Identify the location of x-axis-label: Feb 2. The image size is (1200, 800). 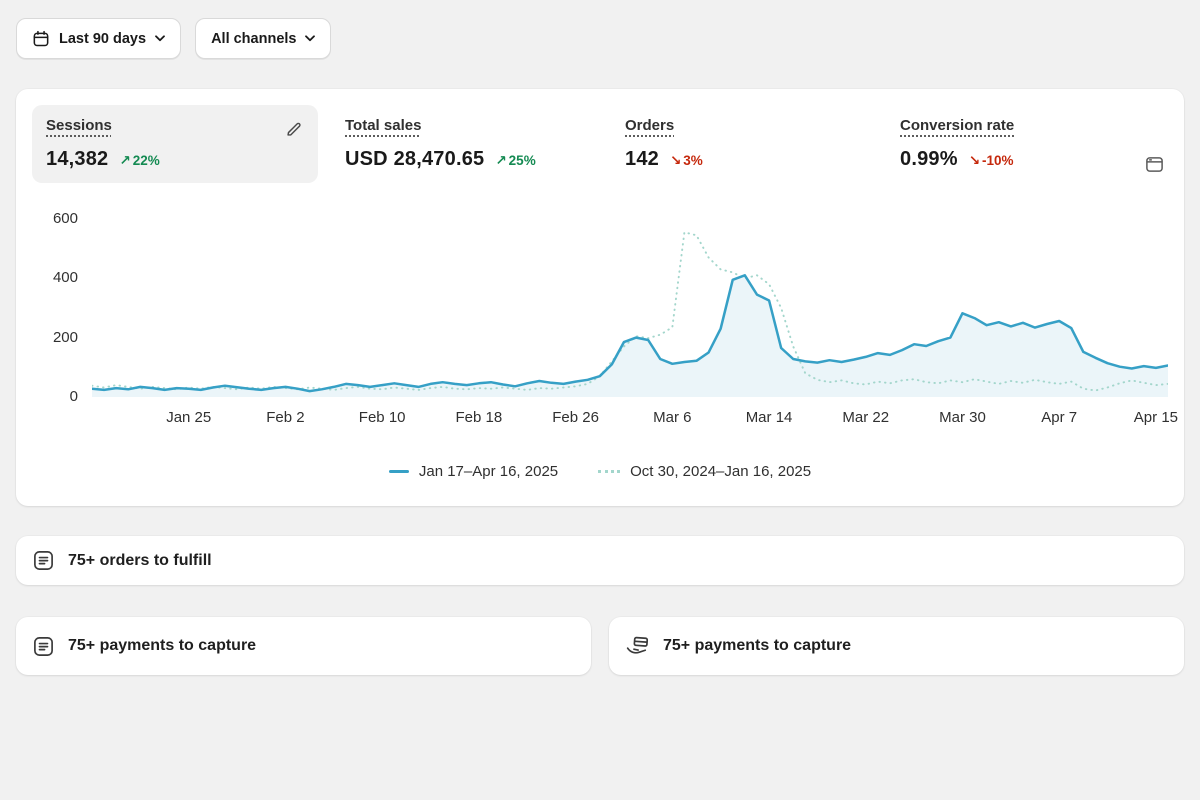
(285, 417).